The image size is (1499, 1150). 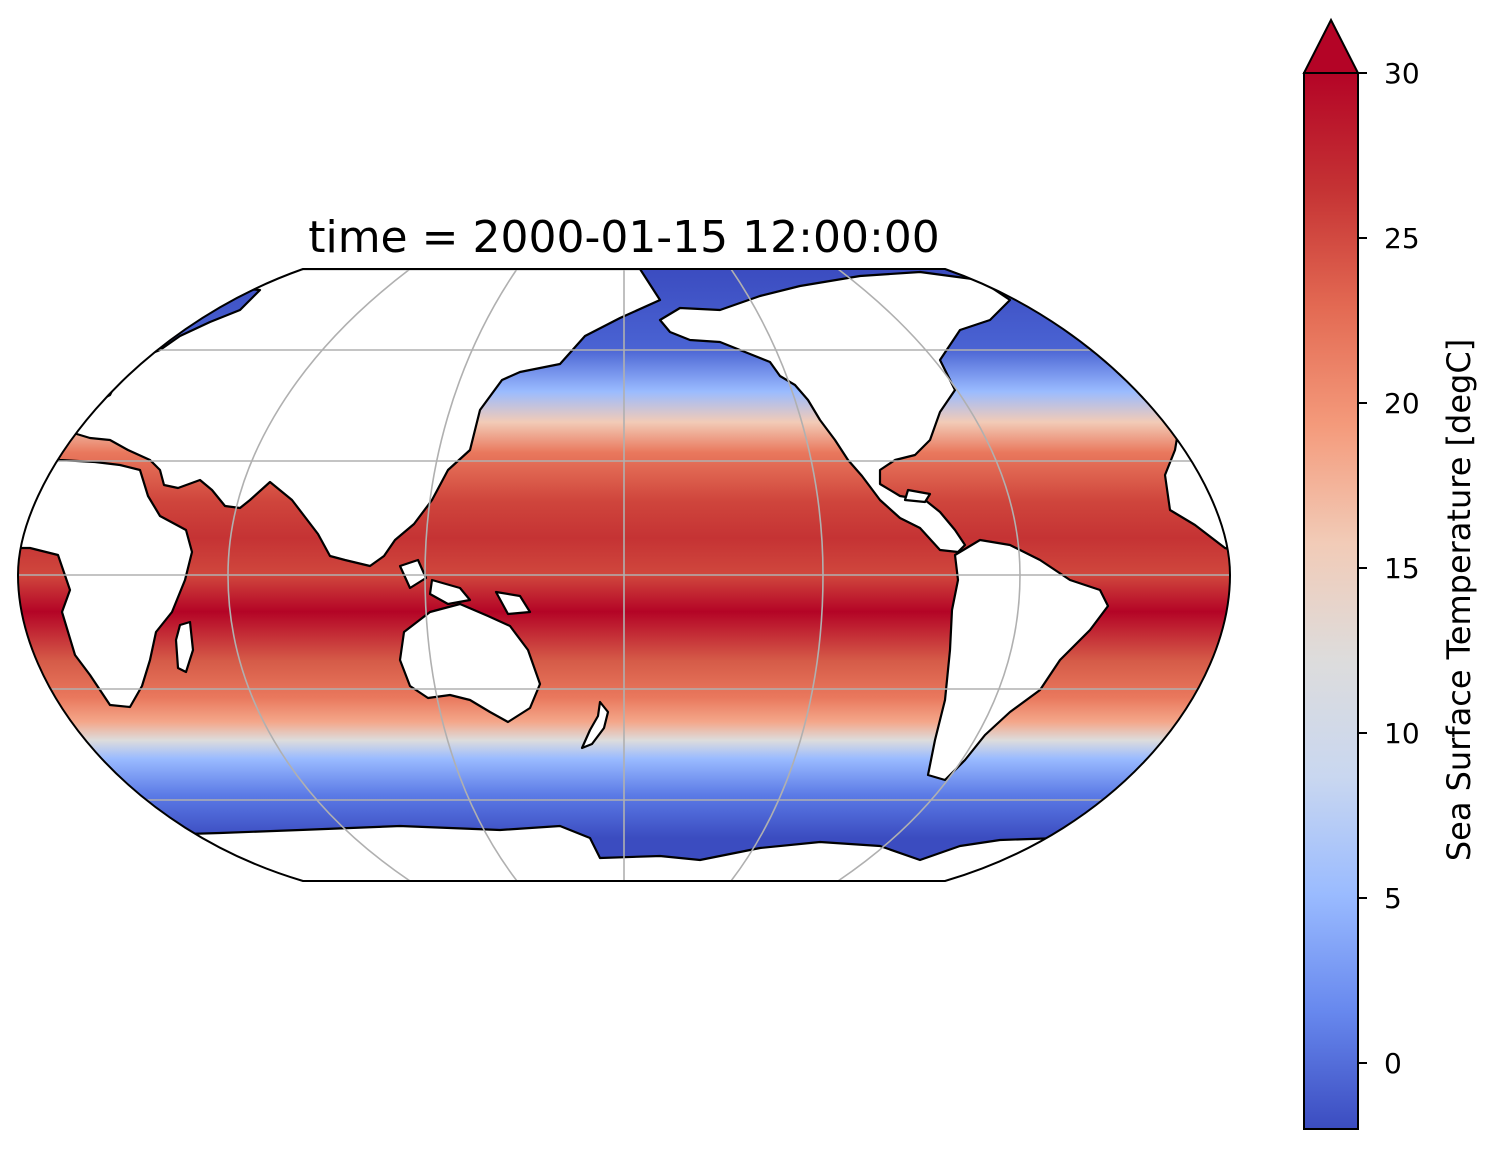 What do you see at coordinates (665, 552) in the screenshot?
I see `islands` at bounding box center [665, 552].